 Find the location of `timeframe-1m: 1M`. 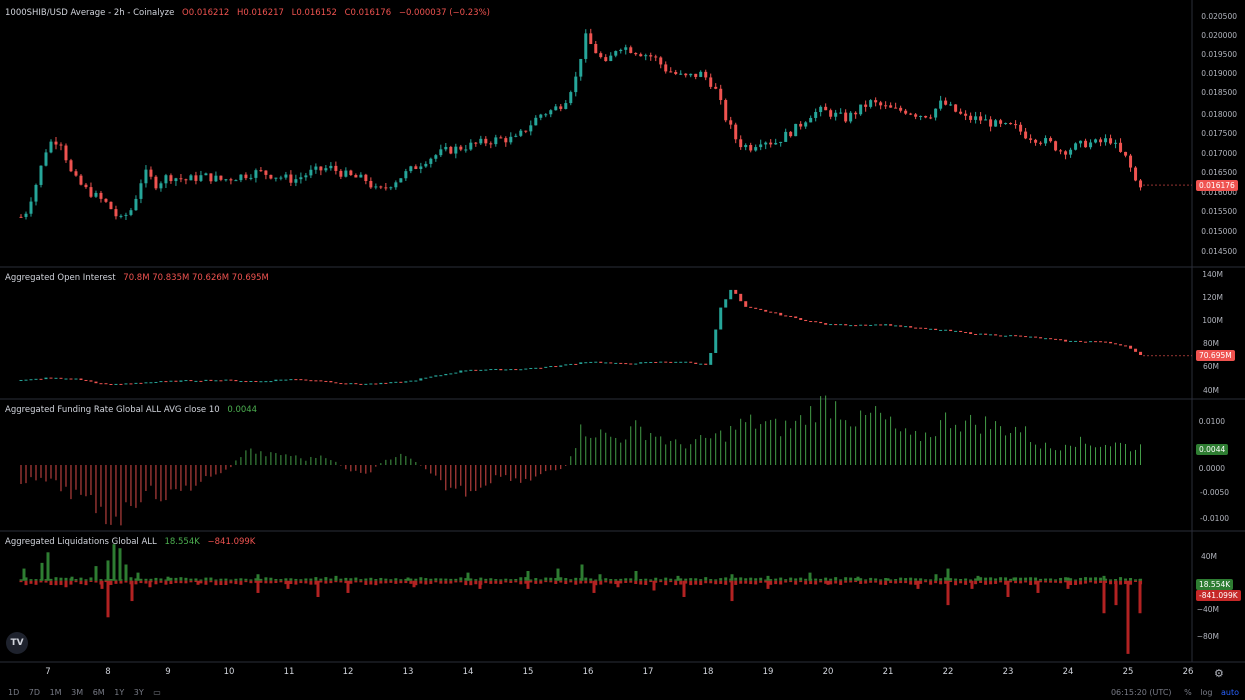

timeframe-1m: 1M is located at coordinates (55, 692).